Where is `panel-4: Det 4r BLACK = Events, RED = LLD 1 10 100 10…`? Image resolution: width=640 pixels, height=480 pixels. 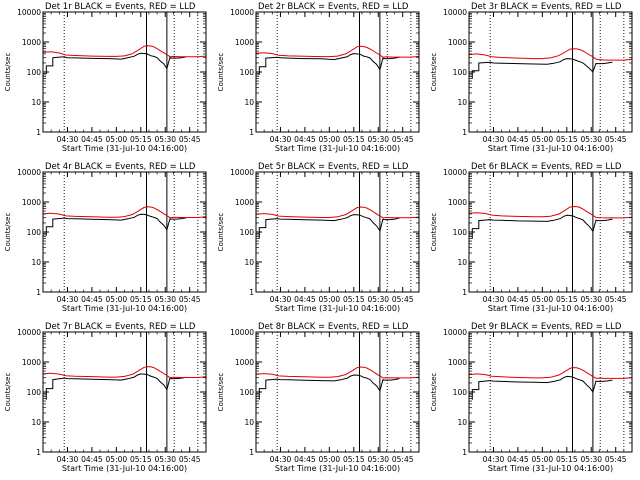 panel-4: Det 4r BLACK = Events, RED = LLD 1 10 100 10… is located at coordinates (105, 237).